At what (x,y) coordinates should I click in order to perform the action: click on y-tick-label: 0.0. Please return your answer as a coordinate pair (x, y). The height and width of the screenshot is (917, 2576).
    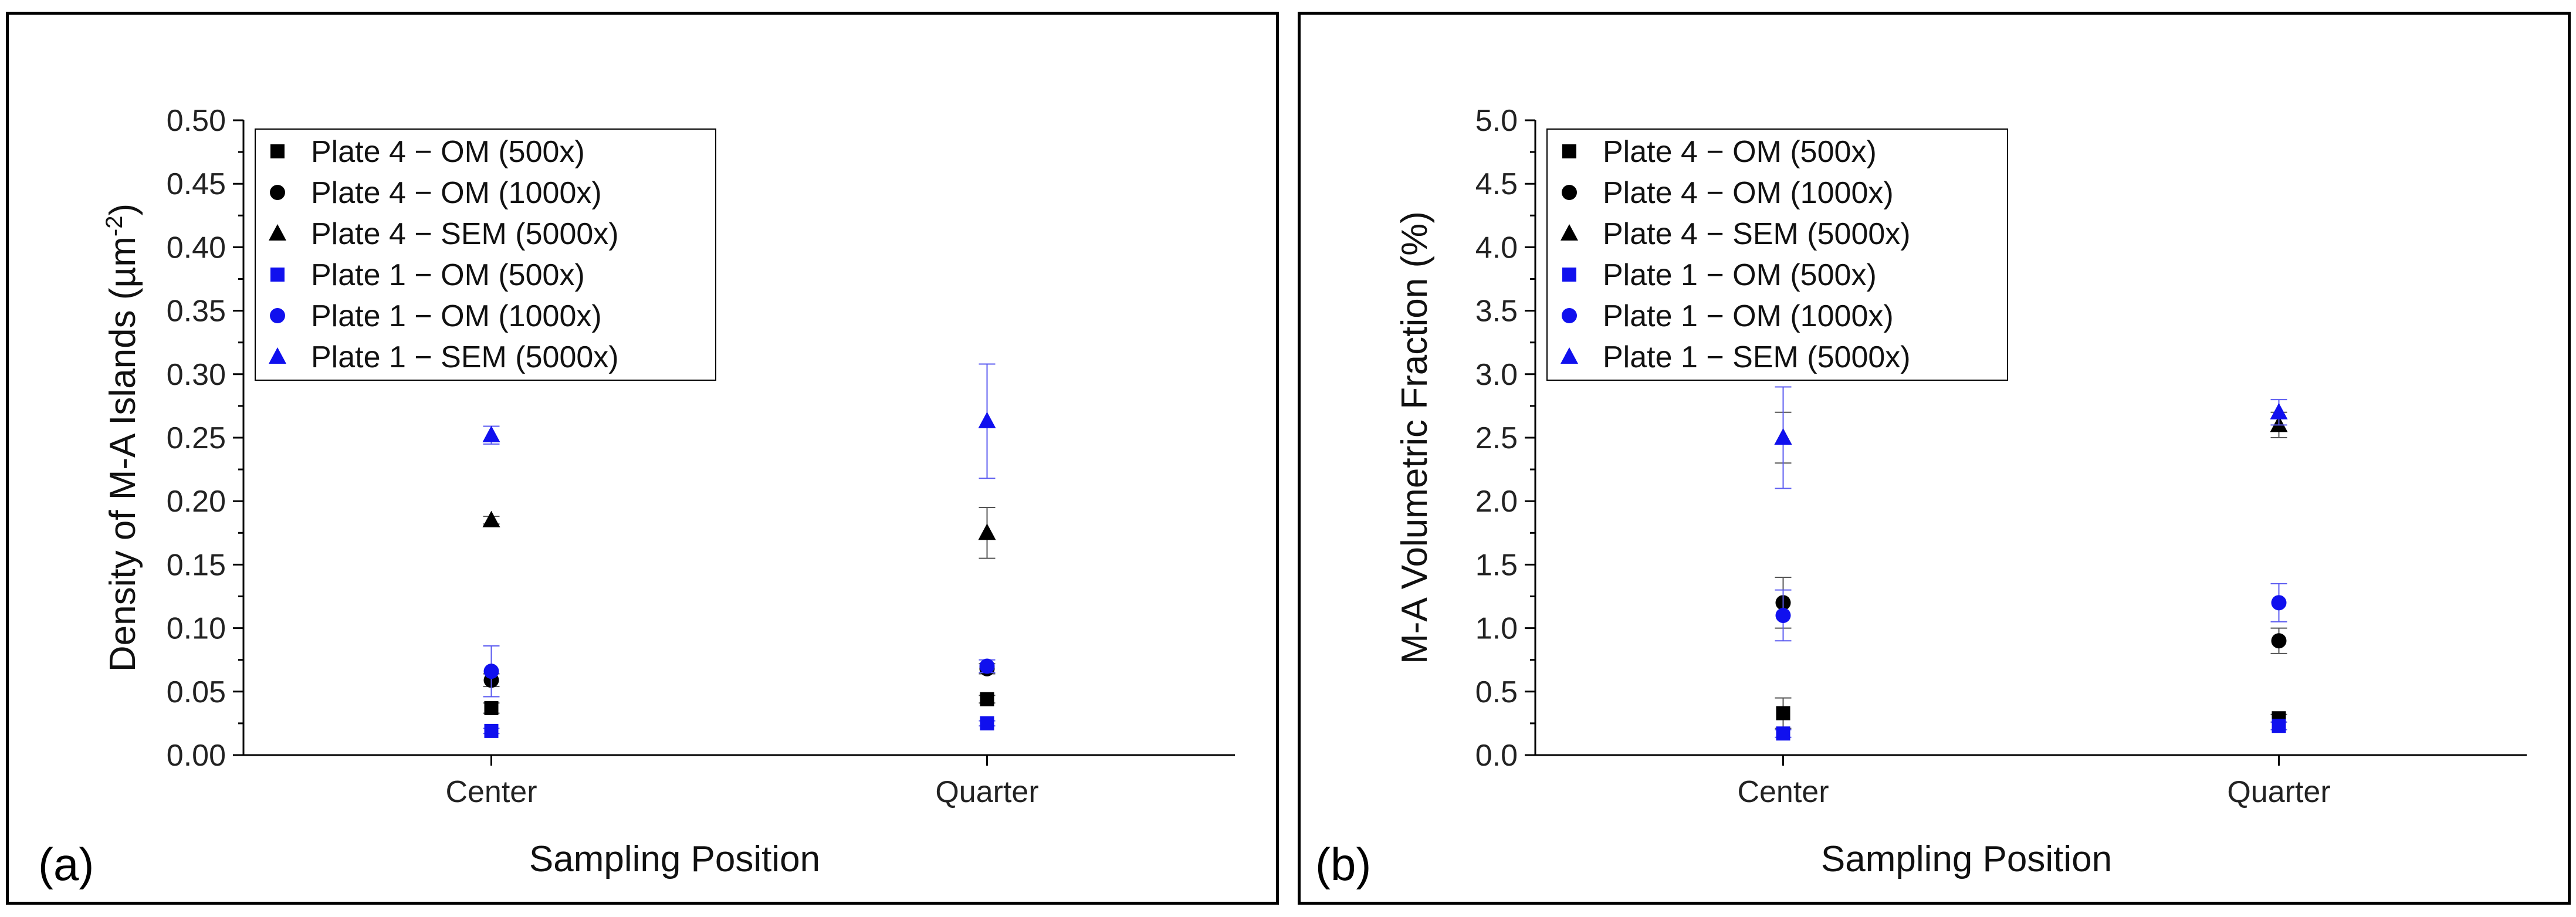
    Looking at the image, I should click on (1496, 756).